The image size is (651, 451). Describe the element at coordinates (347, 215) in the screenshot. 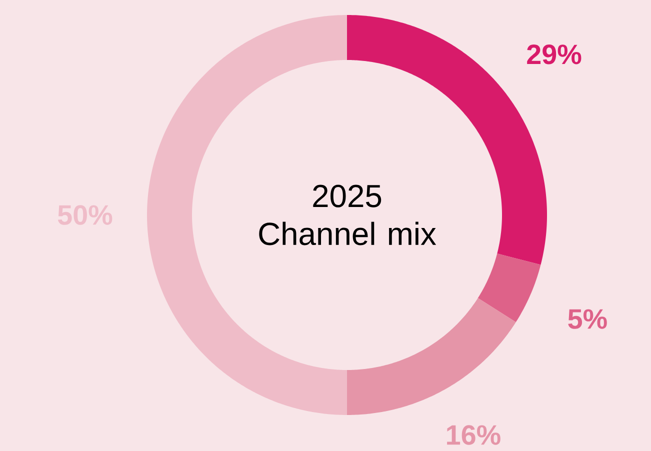

I see `text: 2025 Channel mix` at that location.